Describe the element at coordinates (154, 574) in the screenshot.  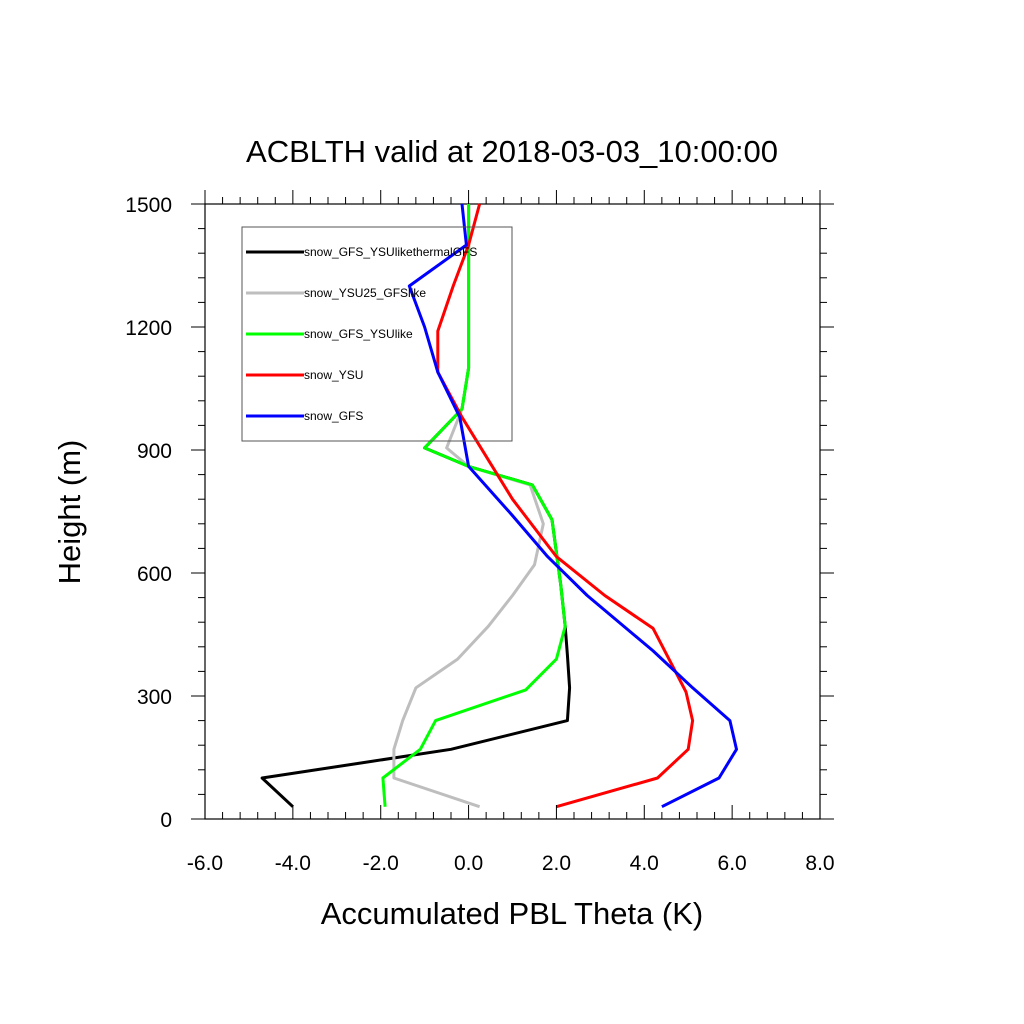
I see `y-tick-label: 600` at that location.